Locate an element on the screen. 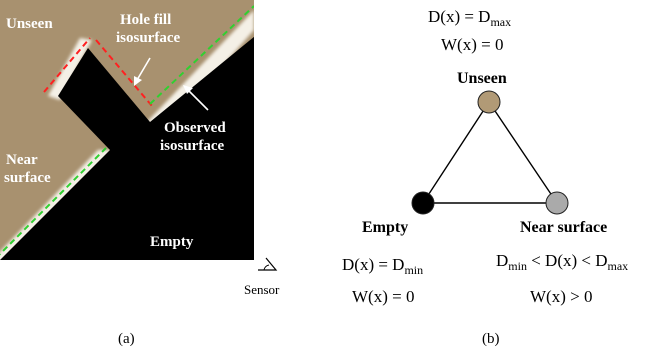  empty-label-a: Empty is located at coordinates (172, 242).